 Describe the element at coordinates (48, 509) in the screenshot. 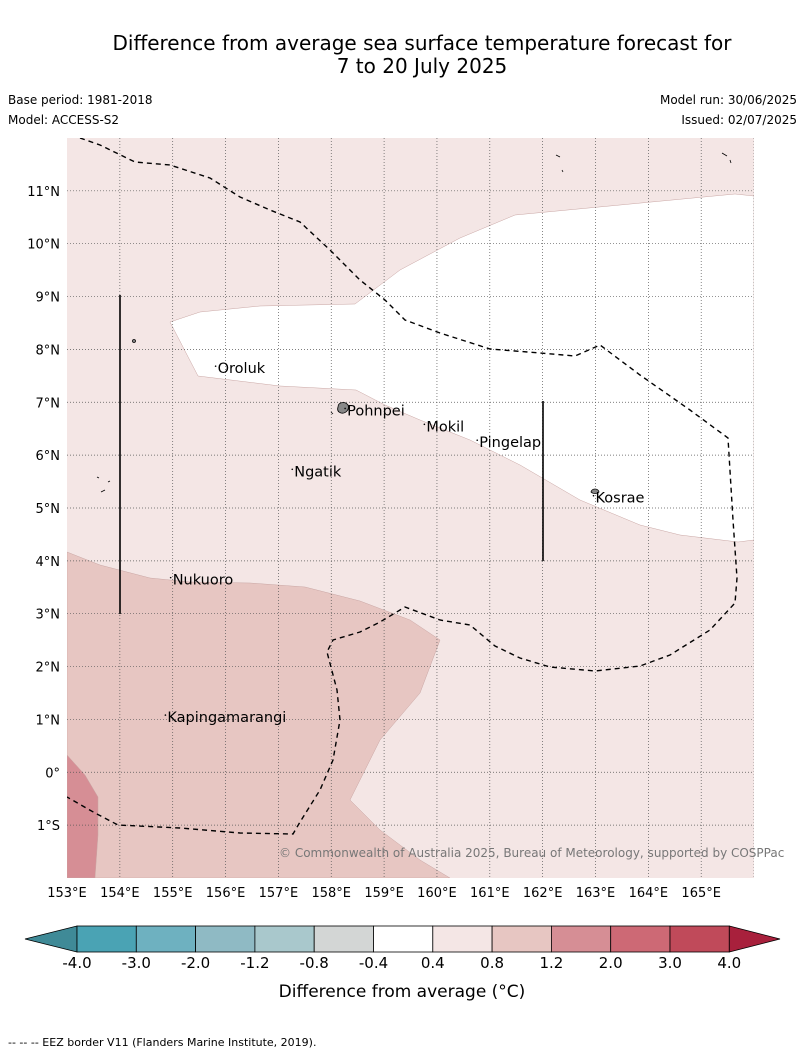

I see `lat-tick-label: 5°N` at that location.